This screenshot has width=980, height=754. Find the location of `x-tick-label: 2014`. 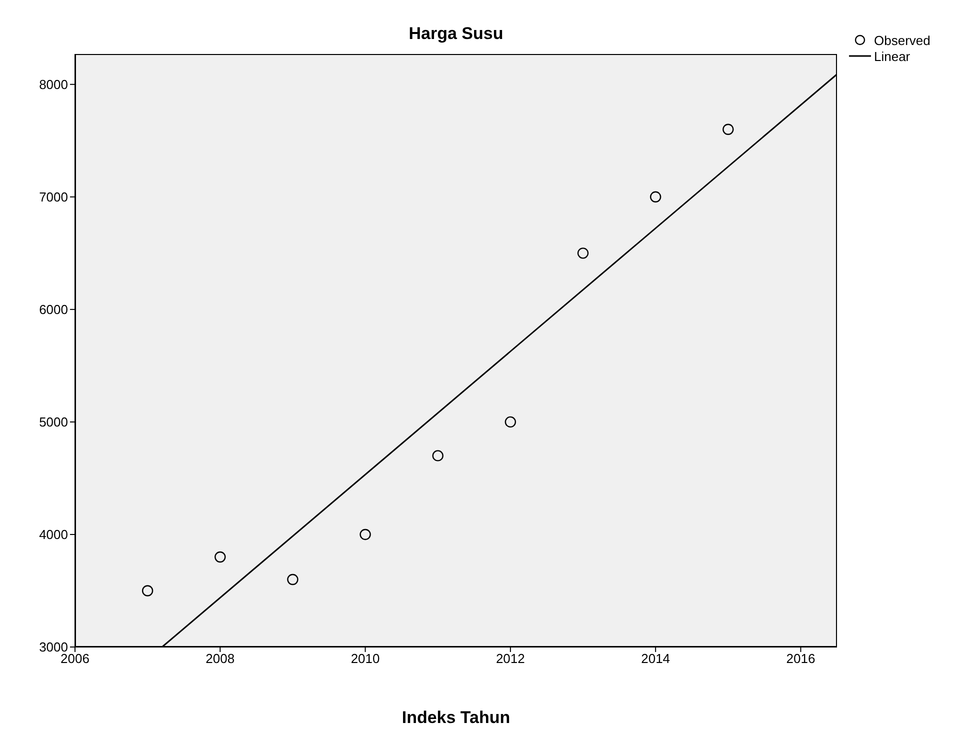

x-tick-label: 2014 is located at coordinates (655, 658).